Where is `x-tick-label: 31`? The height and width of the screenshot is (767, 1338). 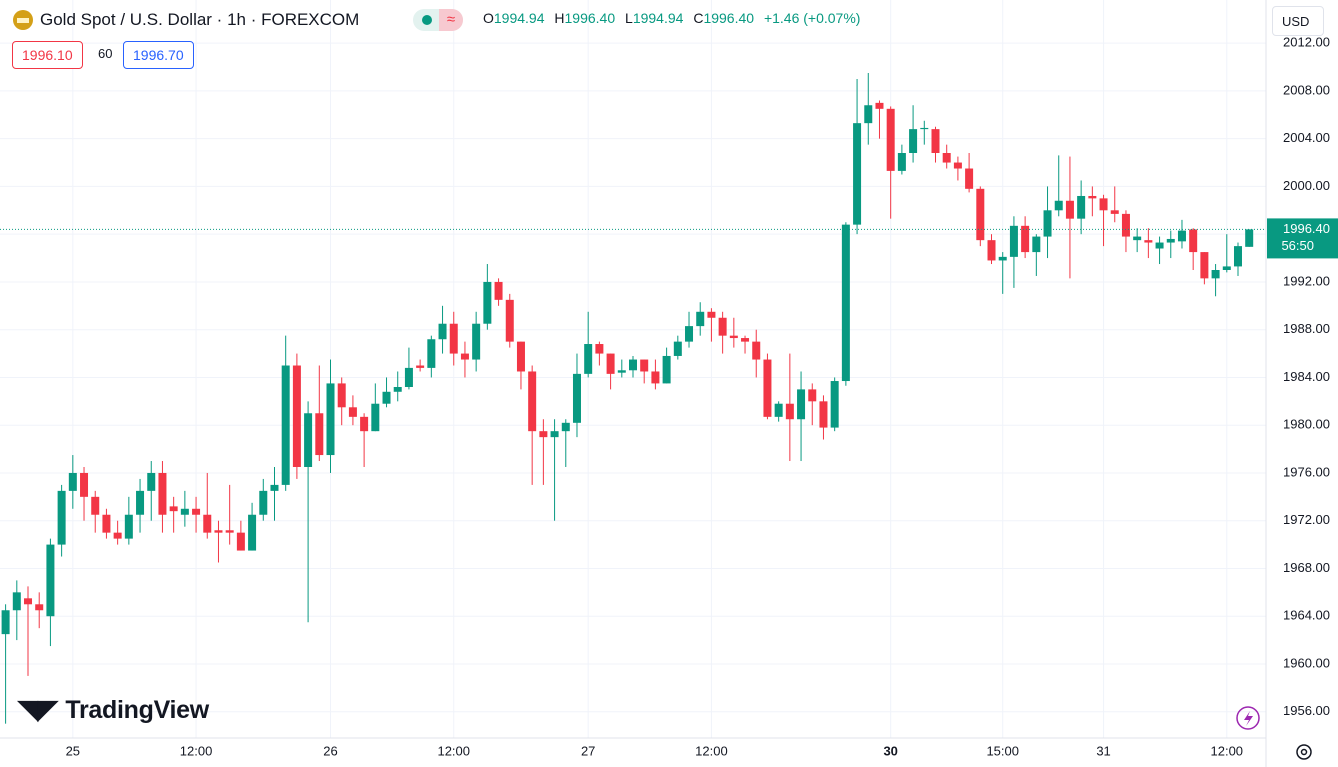 x-tick-label: 31 is located at coordinates (1103, 750).